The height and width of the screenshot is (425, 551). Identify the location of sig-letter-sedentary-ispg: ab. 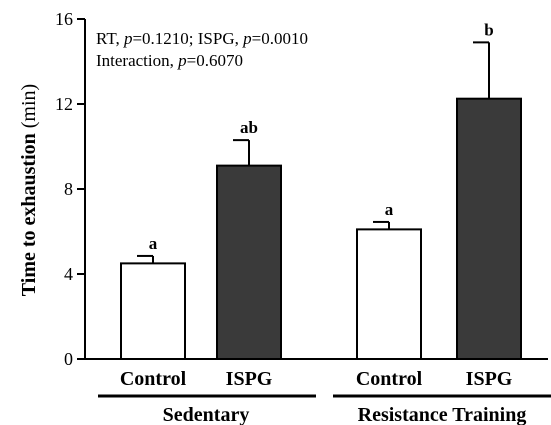
(249, 127).